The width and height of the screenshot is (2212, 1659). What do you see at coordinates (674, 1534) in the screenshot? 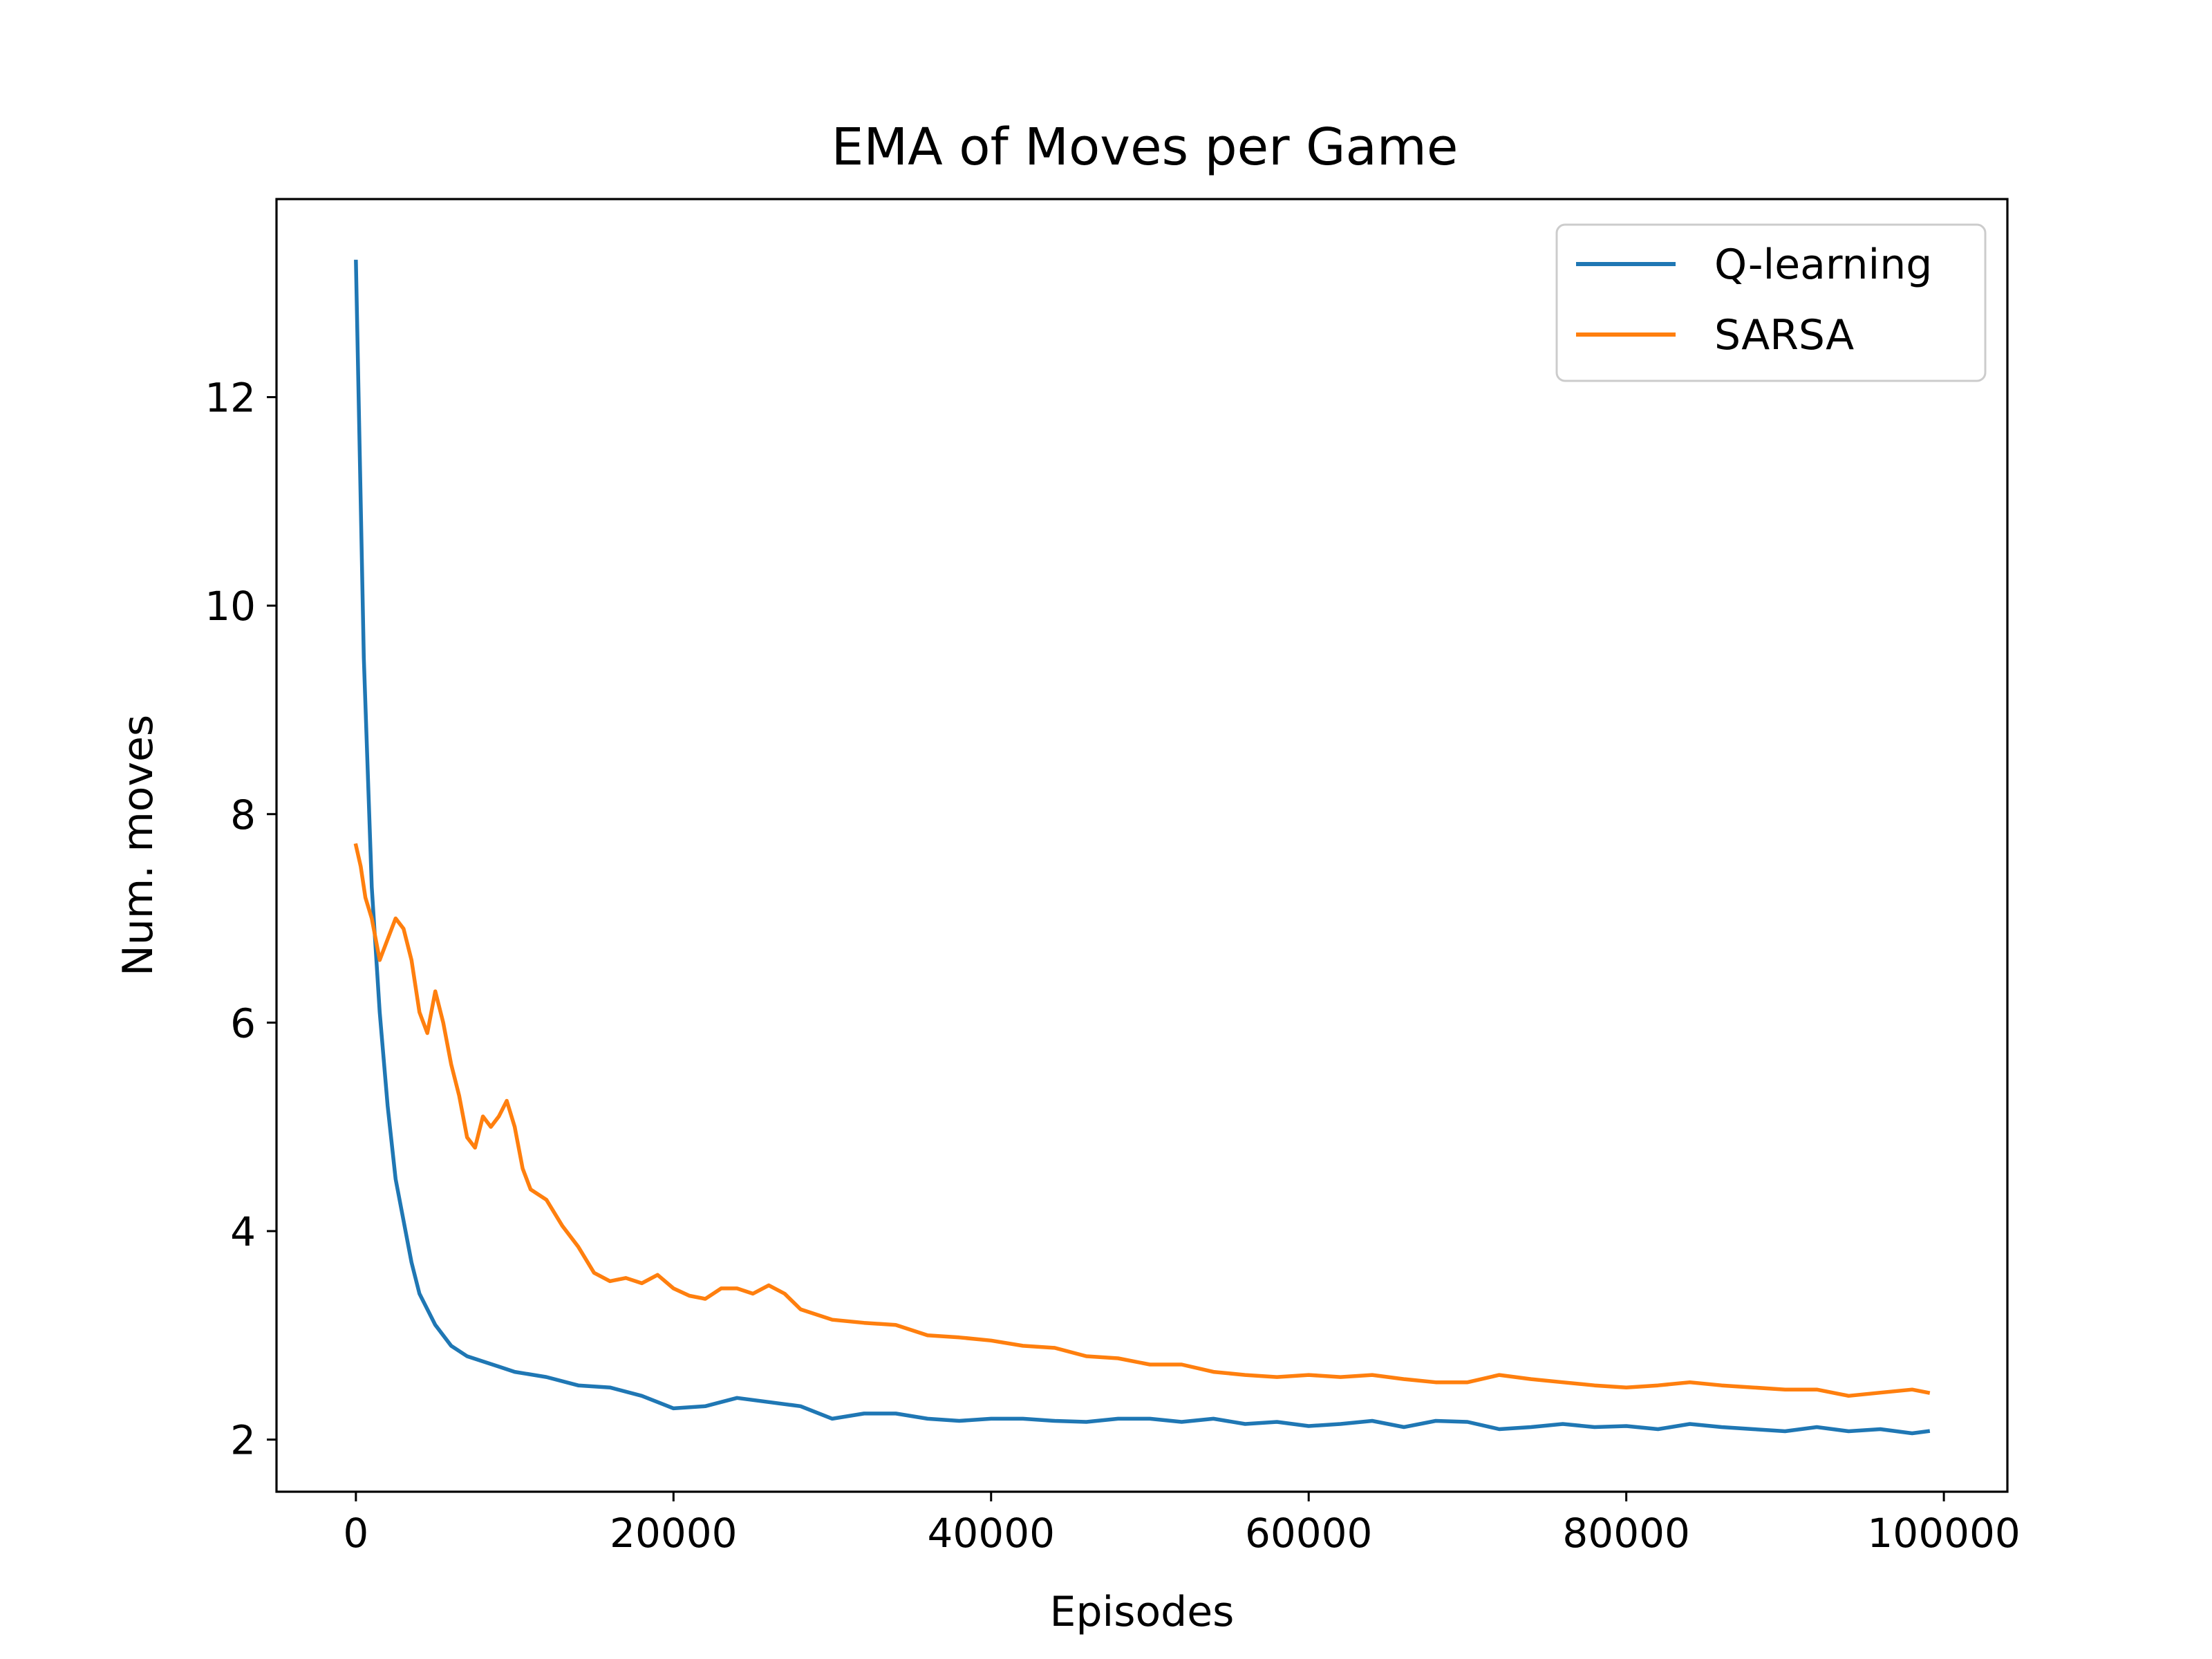
I see `x-tick-label: 20000` at bounding box center [674, 1534].